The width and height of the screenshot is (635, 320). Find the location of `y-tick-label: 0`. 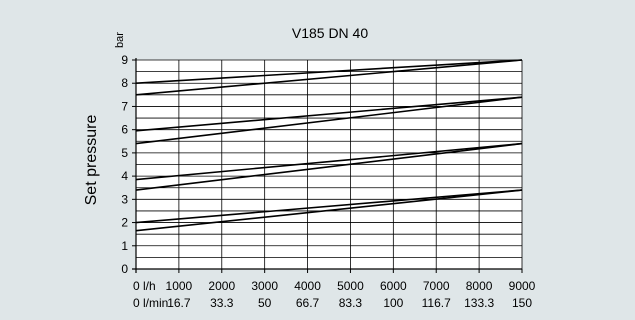

y-tick-label: 0 is located at coordinates (124, 269).